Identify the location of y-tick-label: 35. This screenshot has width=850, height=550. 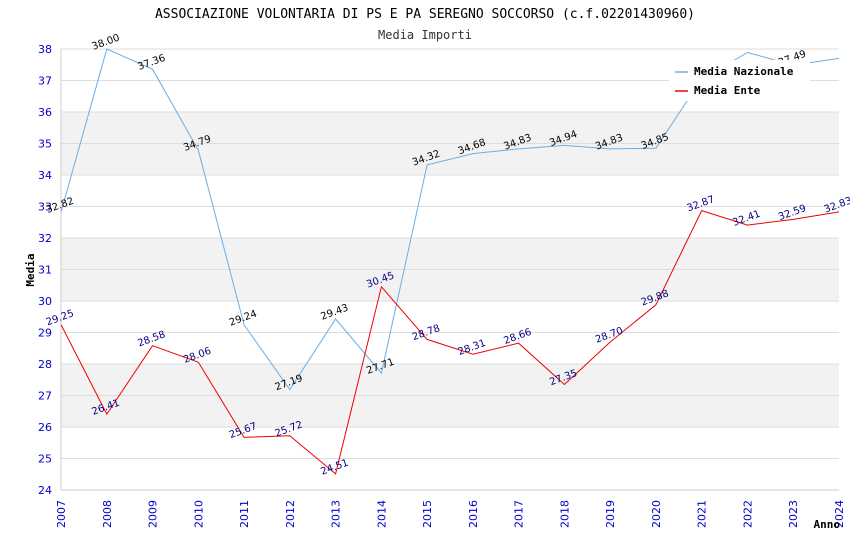
(45, 144).